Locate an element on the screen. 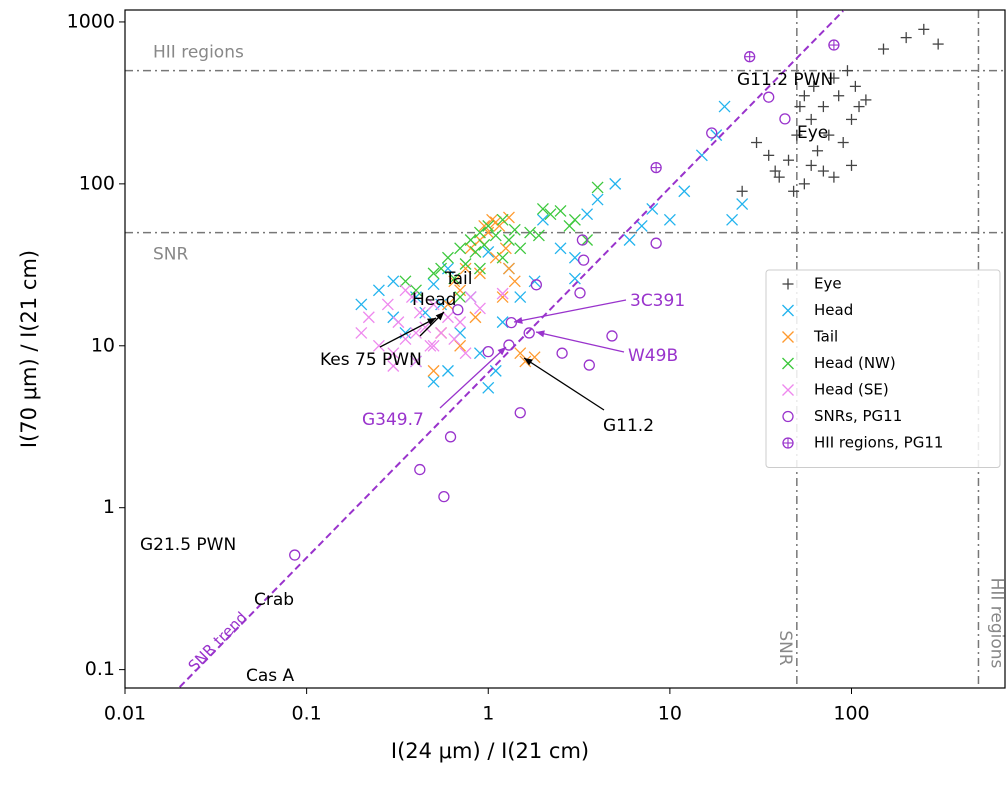  legend-marker is located at coordinates (788, 416).